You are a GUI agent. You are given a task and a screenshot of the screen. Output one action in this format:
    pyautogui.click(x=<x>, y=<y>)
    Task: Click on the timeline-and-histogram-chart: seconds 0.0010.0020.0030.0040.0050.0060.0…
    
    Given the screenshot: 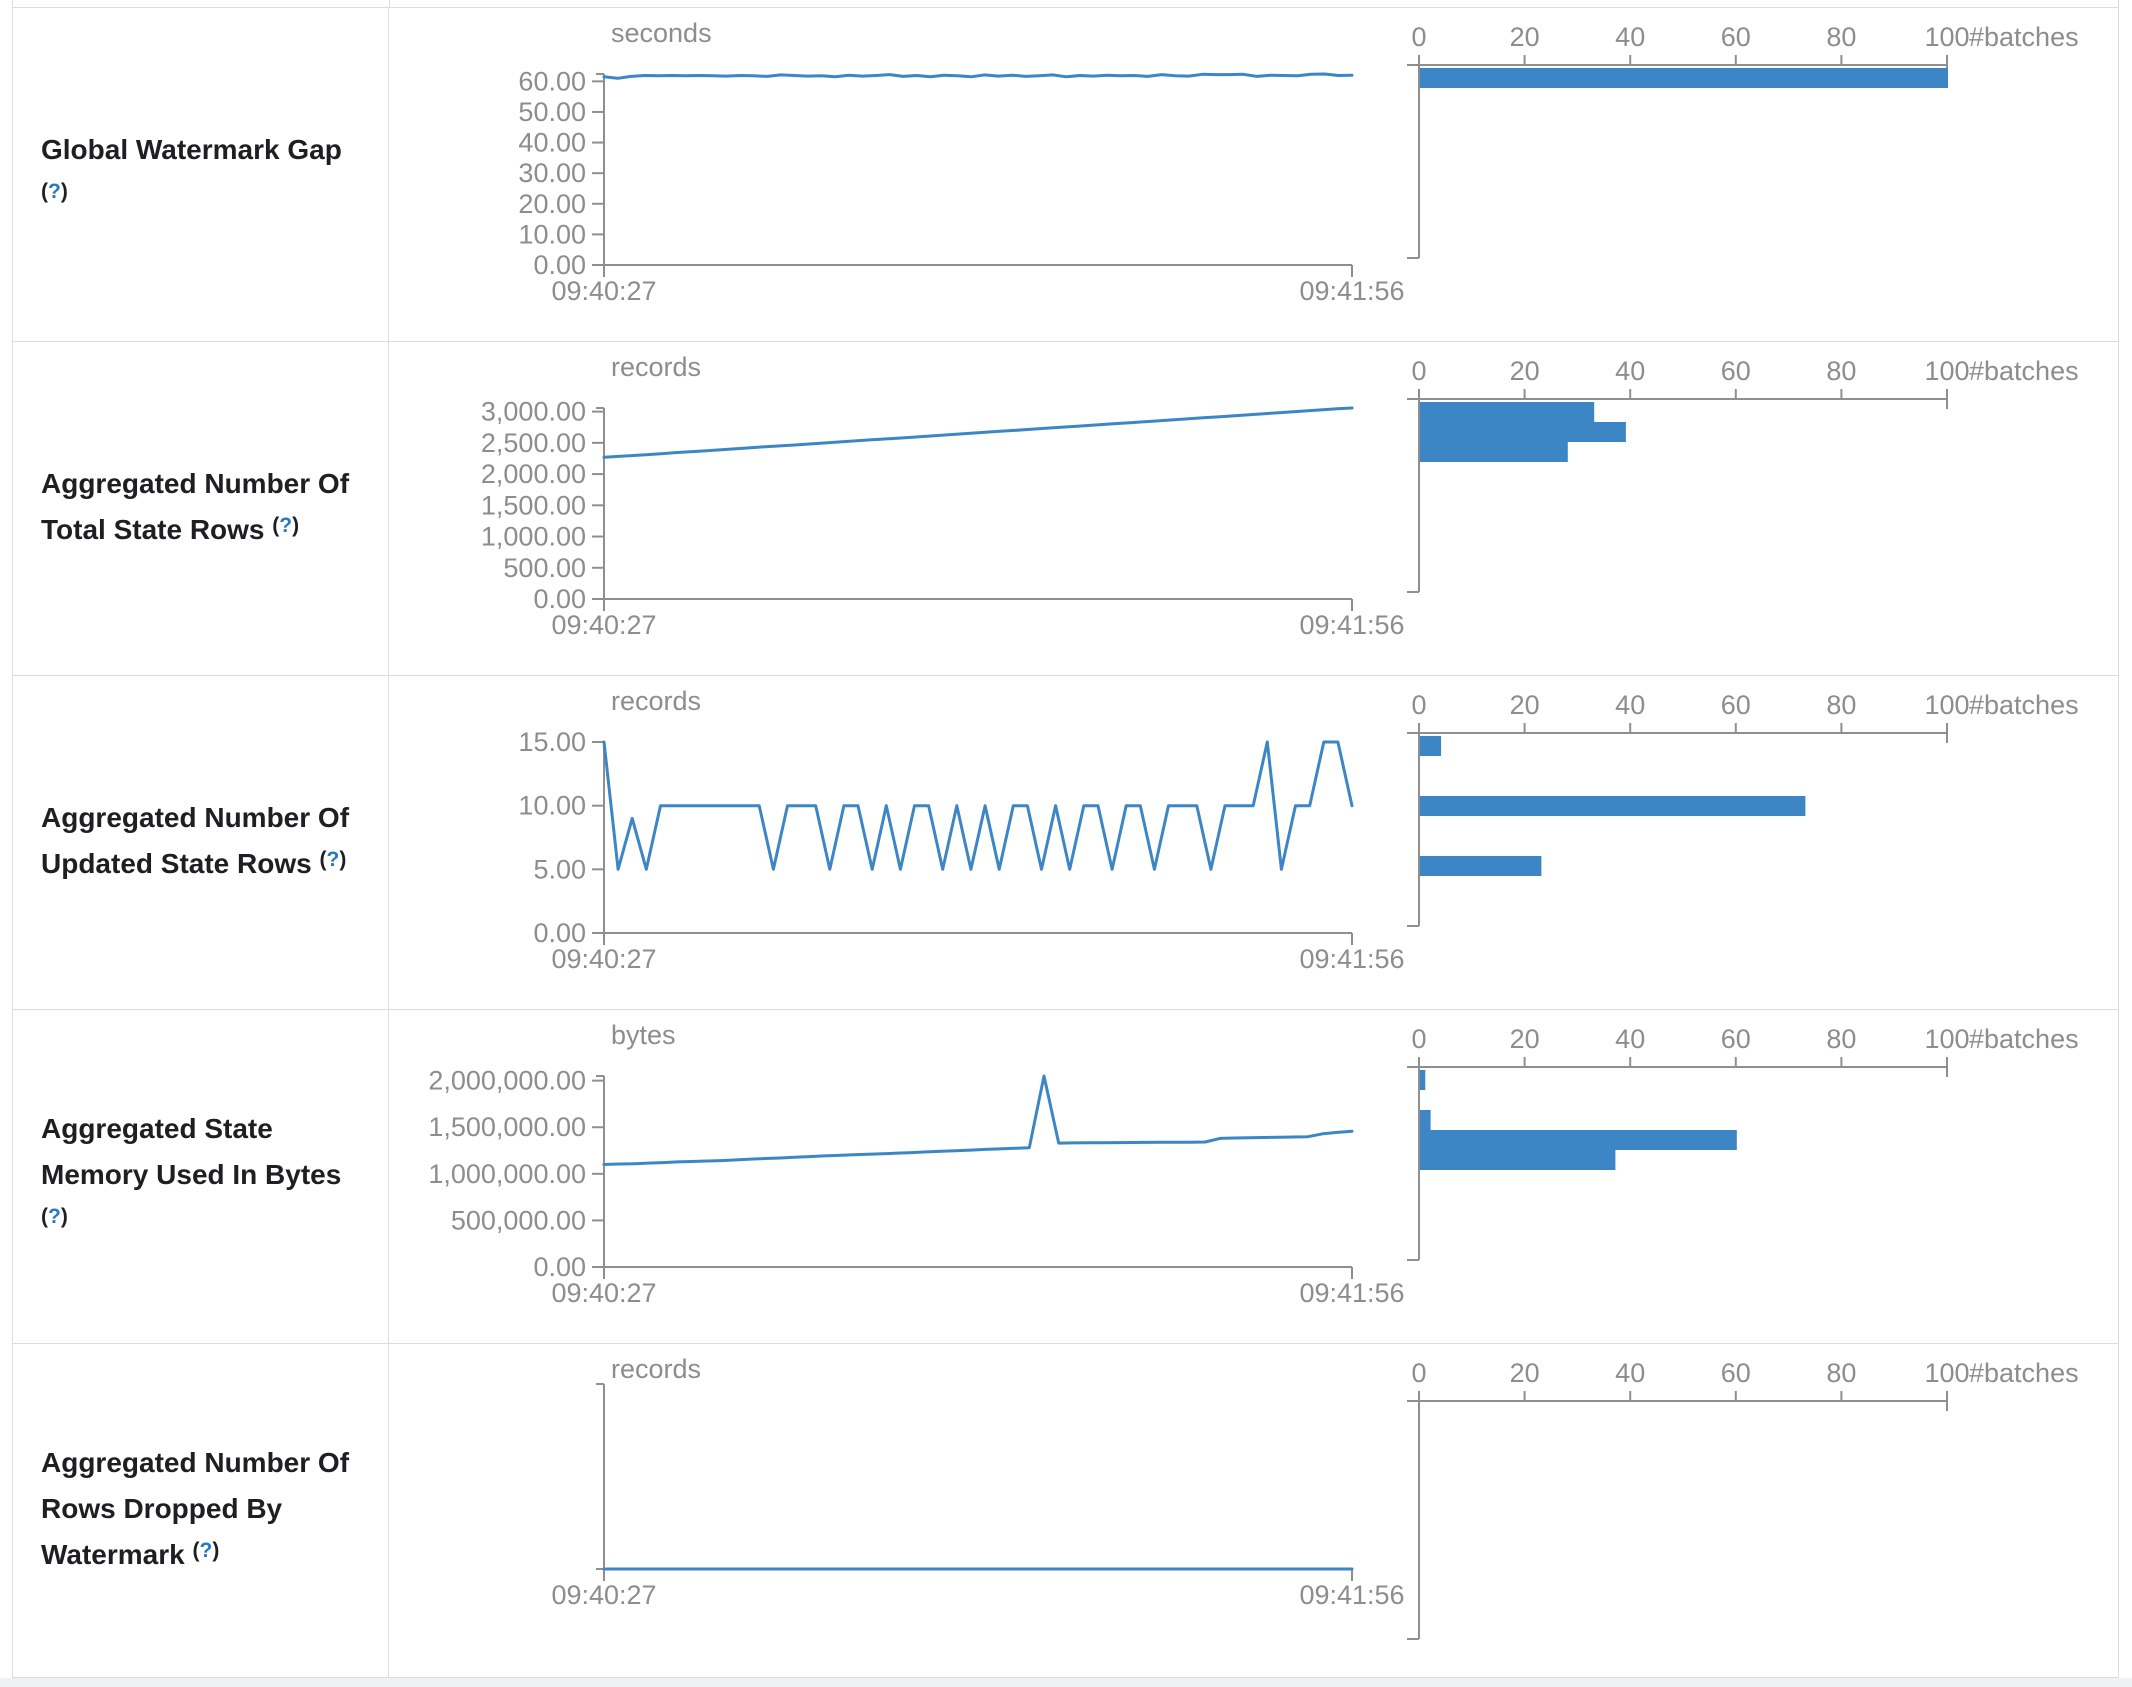 What is the action you would take?
    pyautogui.click(x=1298, y=162)
    